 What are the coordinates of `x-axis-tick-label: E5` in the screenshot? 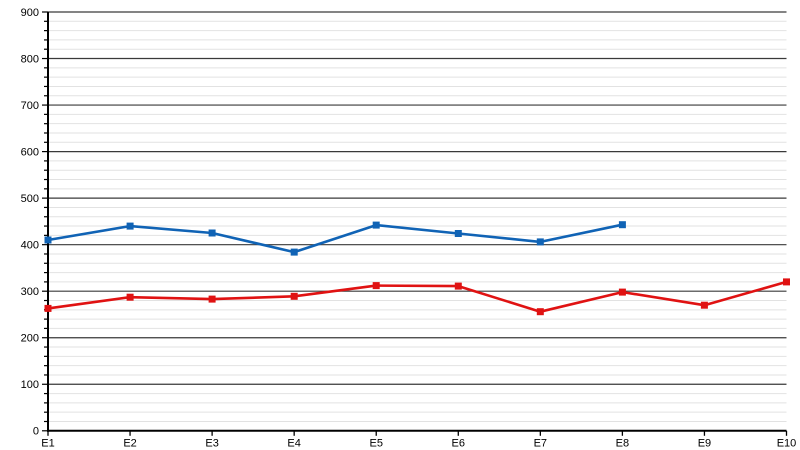 It's located at (375, 443).